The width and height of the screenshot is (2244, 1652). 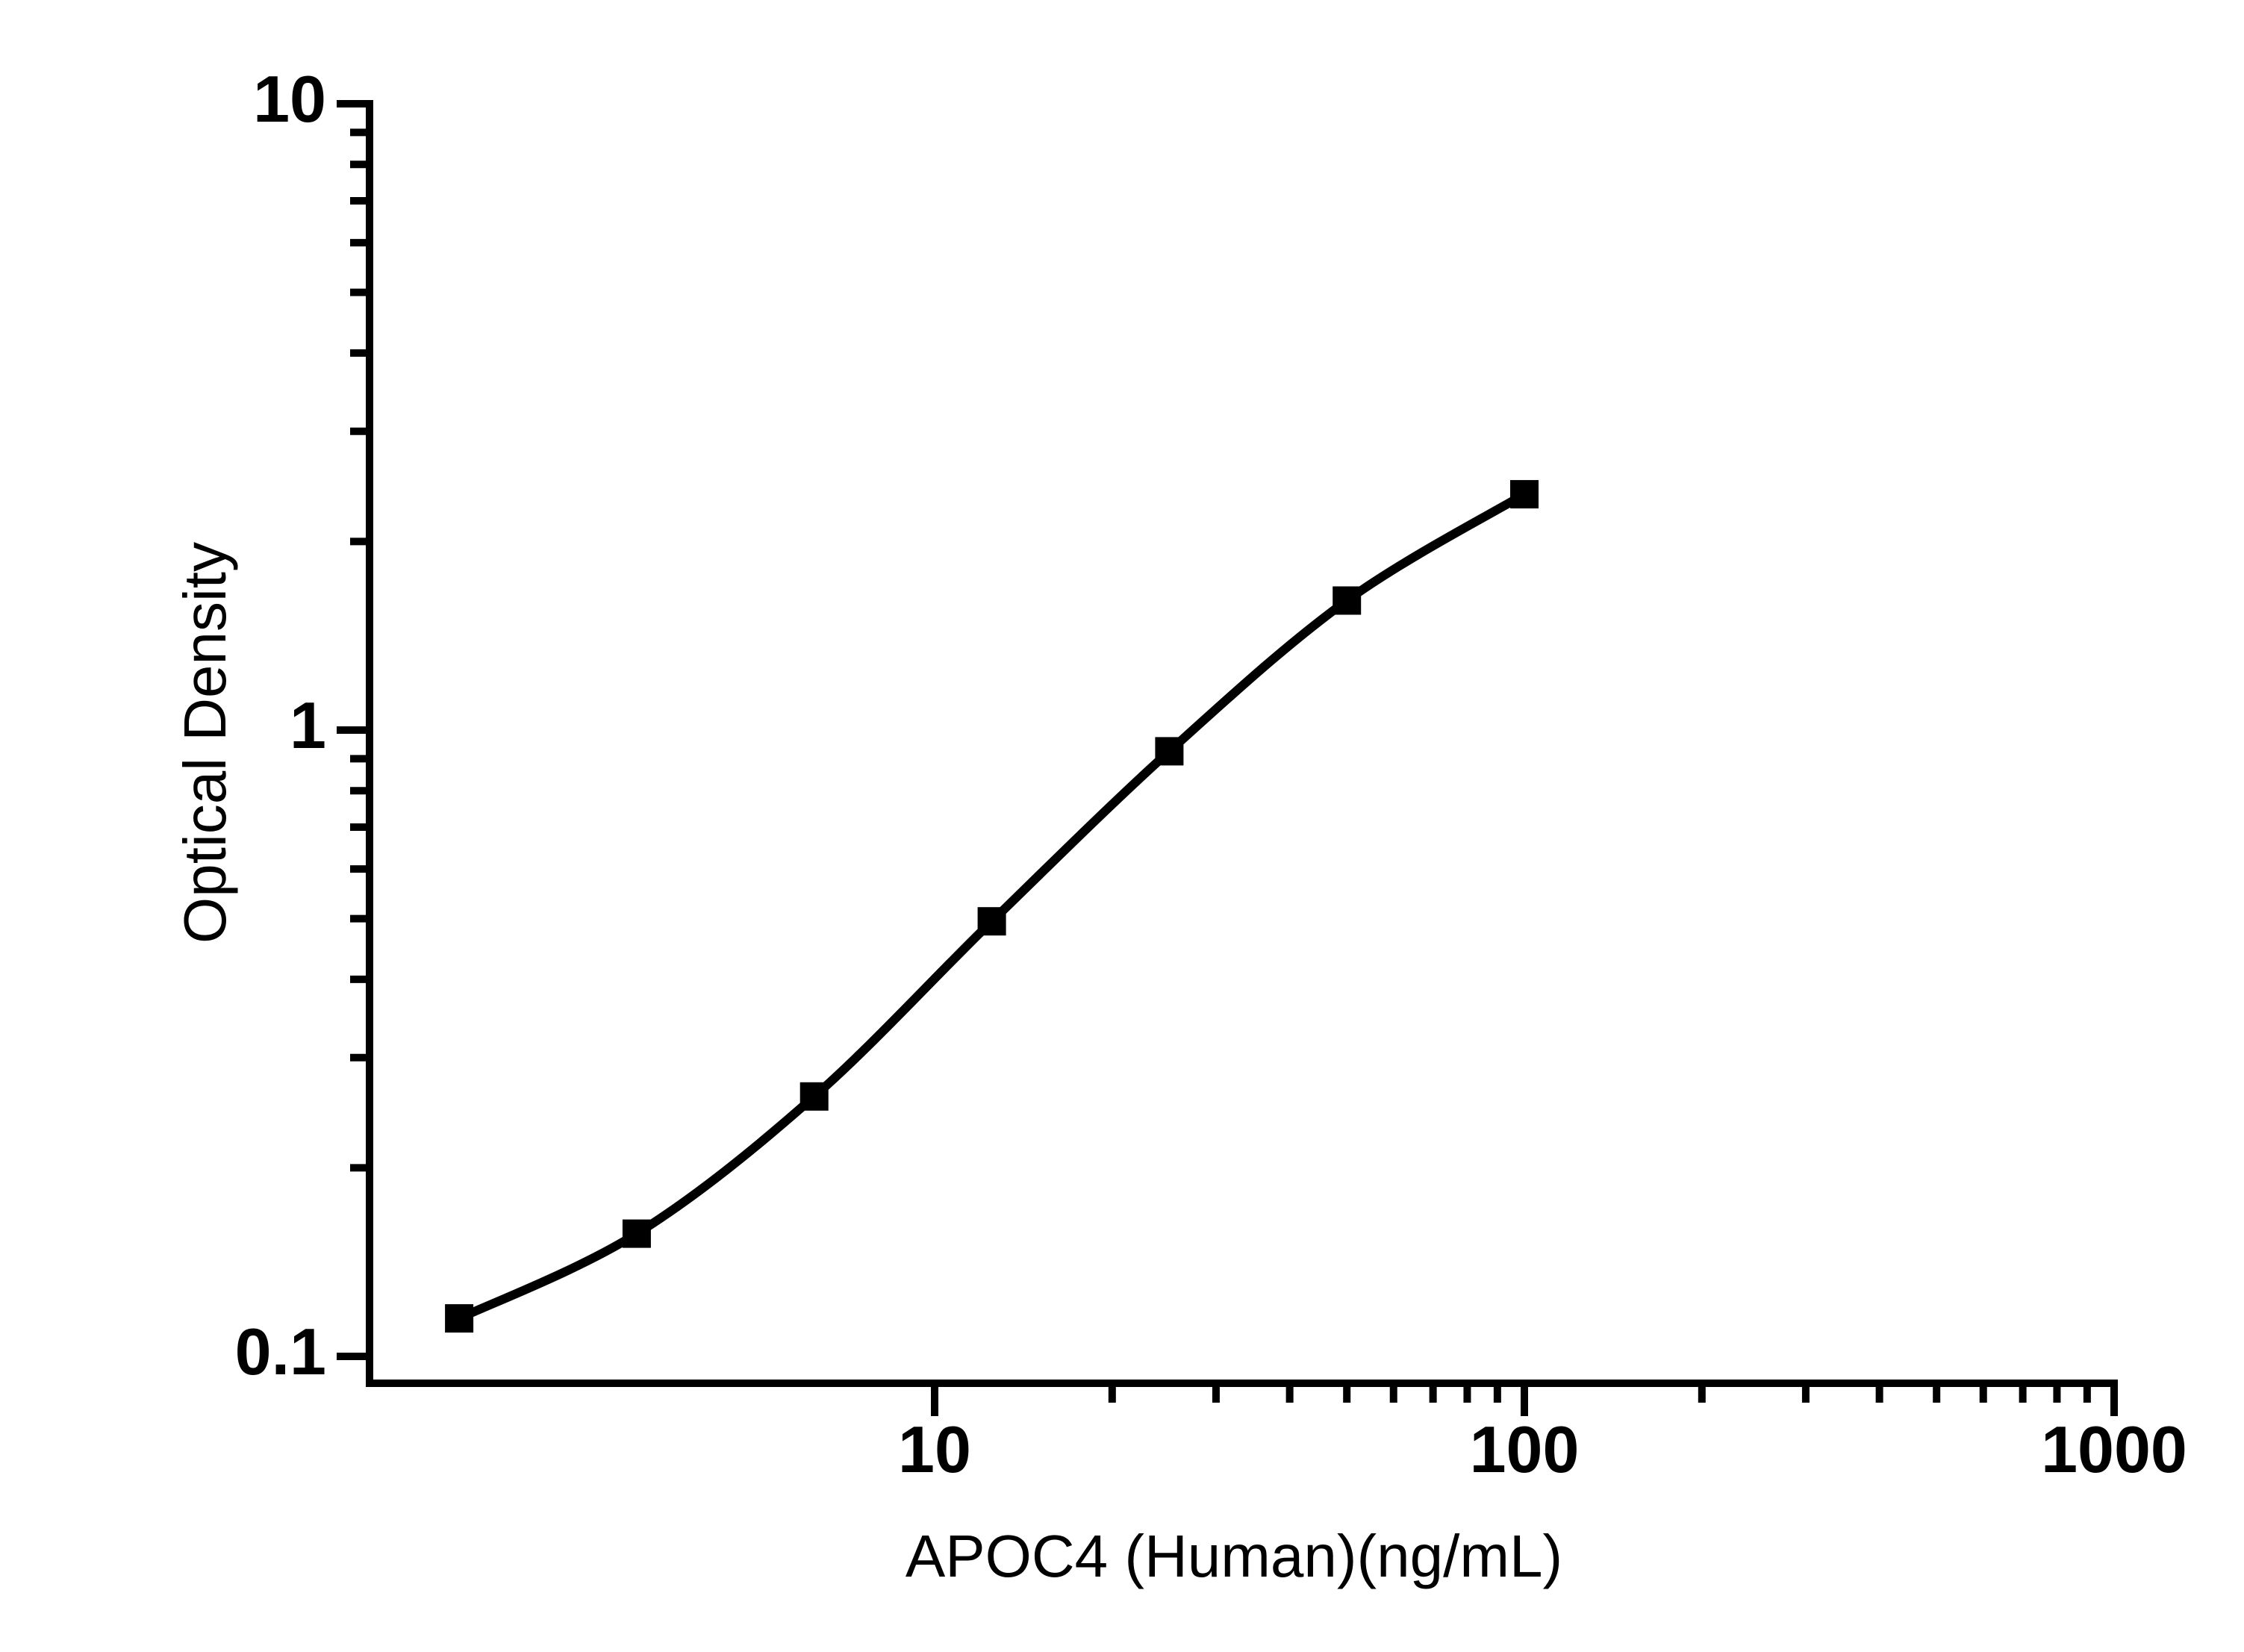 What do you see at coordinates (2114, 1449) in the screenshot?
I see `x-tick-label: 1000` at bounding box center [2114, 1449].